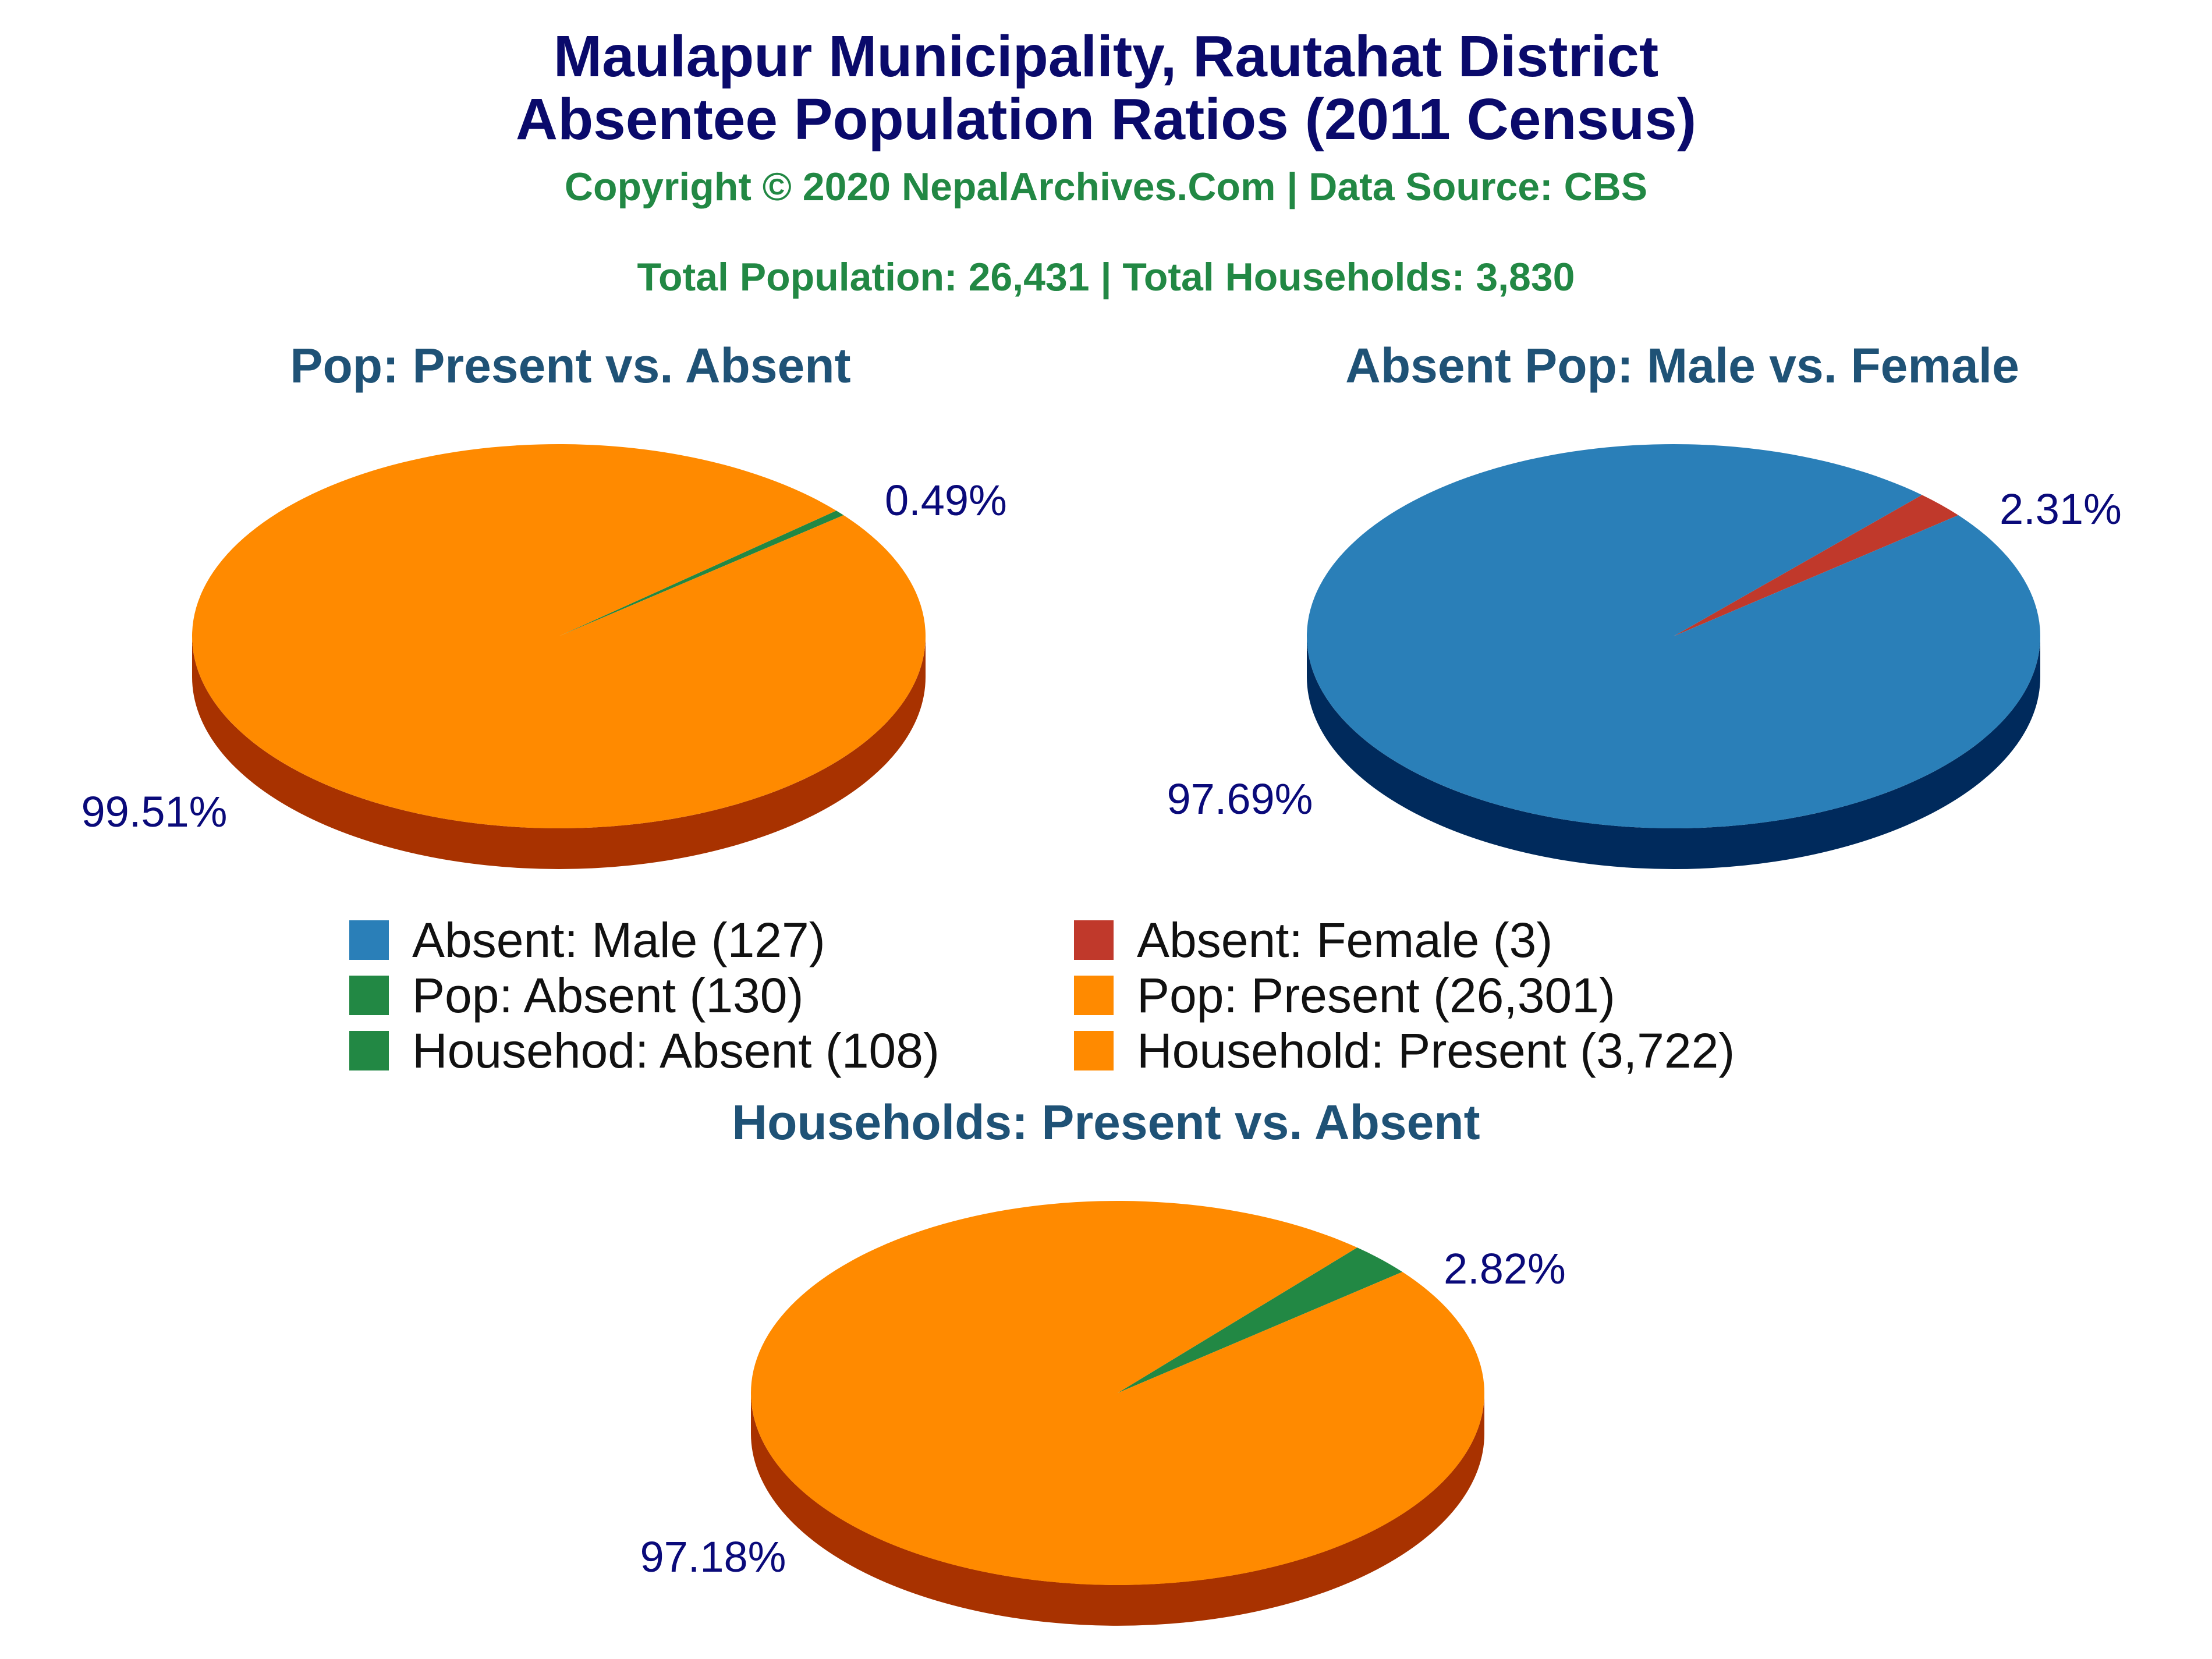 The image size is (2212, 1659). I want to click on pie-label-small: 2.31%, so click(2061, 509).